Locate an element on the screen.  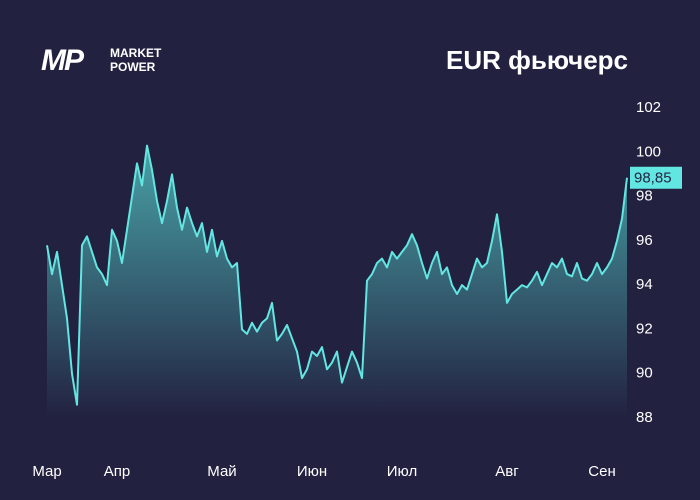
x-tick-label: Июл is located at coordinates (402, 471).